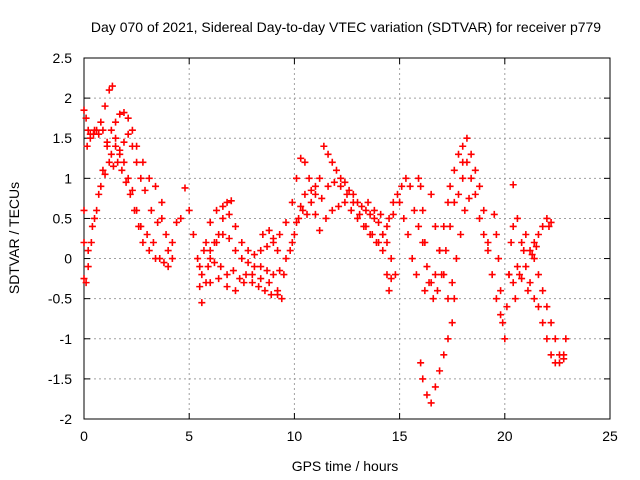 The height and width of the screenshot is (480, 640). I want to click on y-axis-label: SDTVAR / TECUs, so click(14, 238).